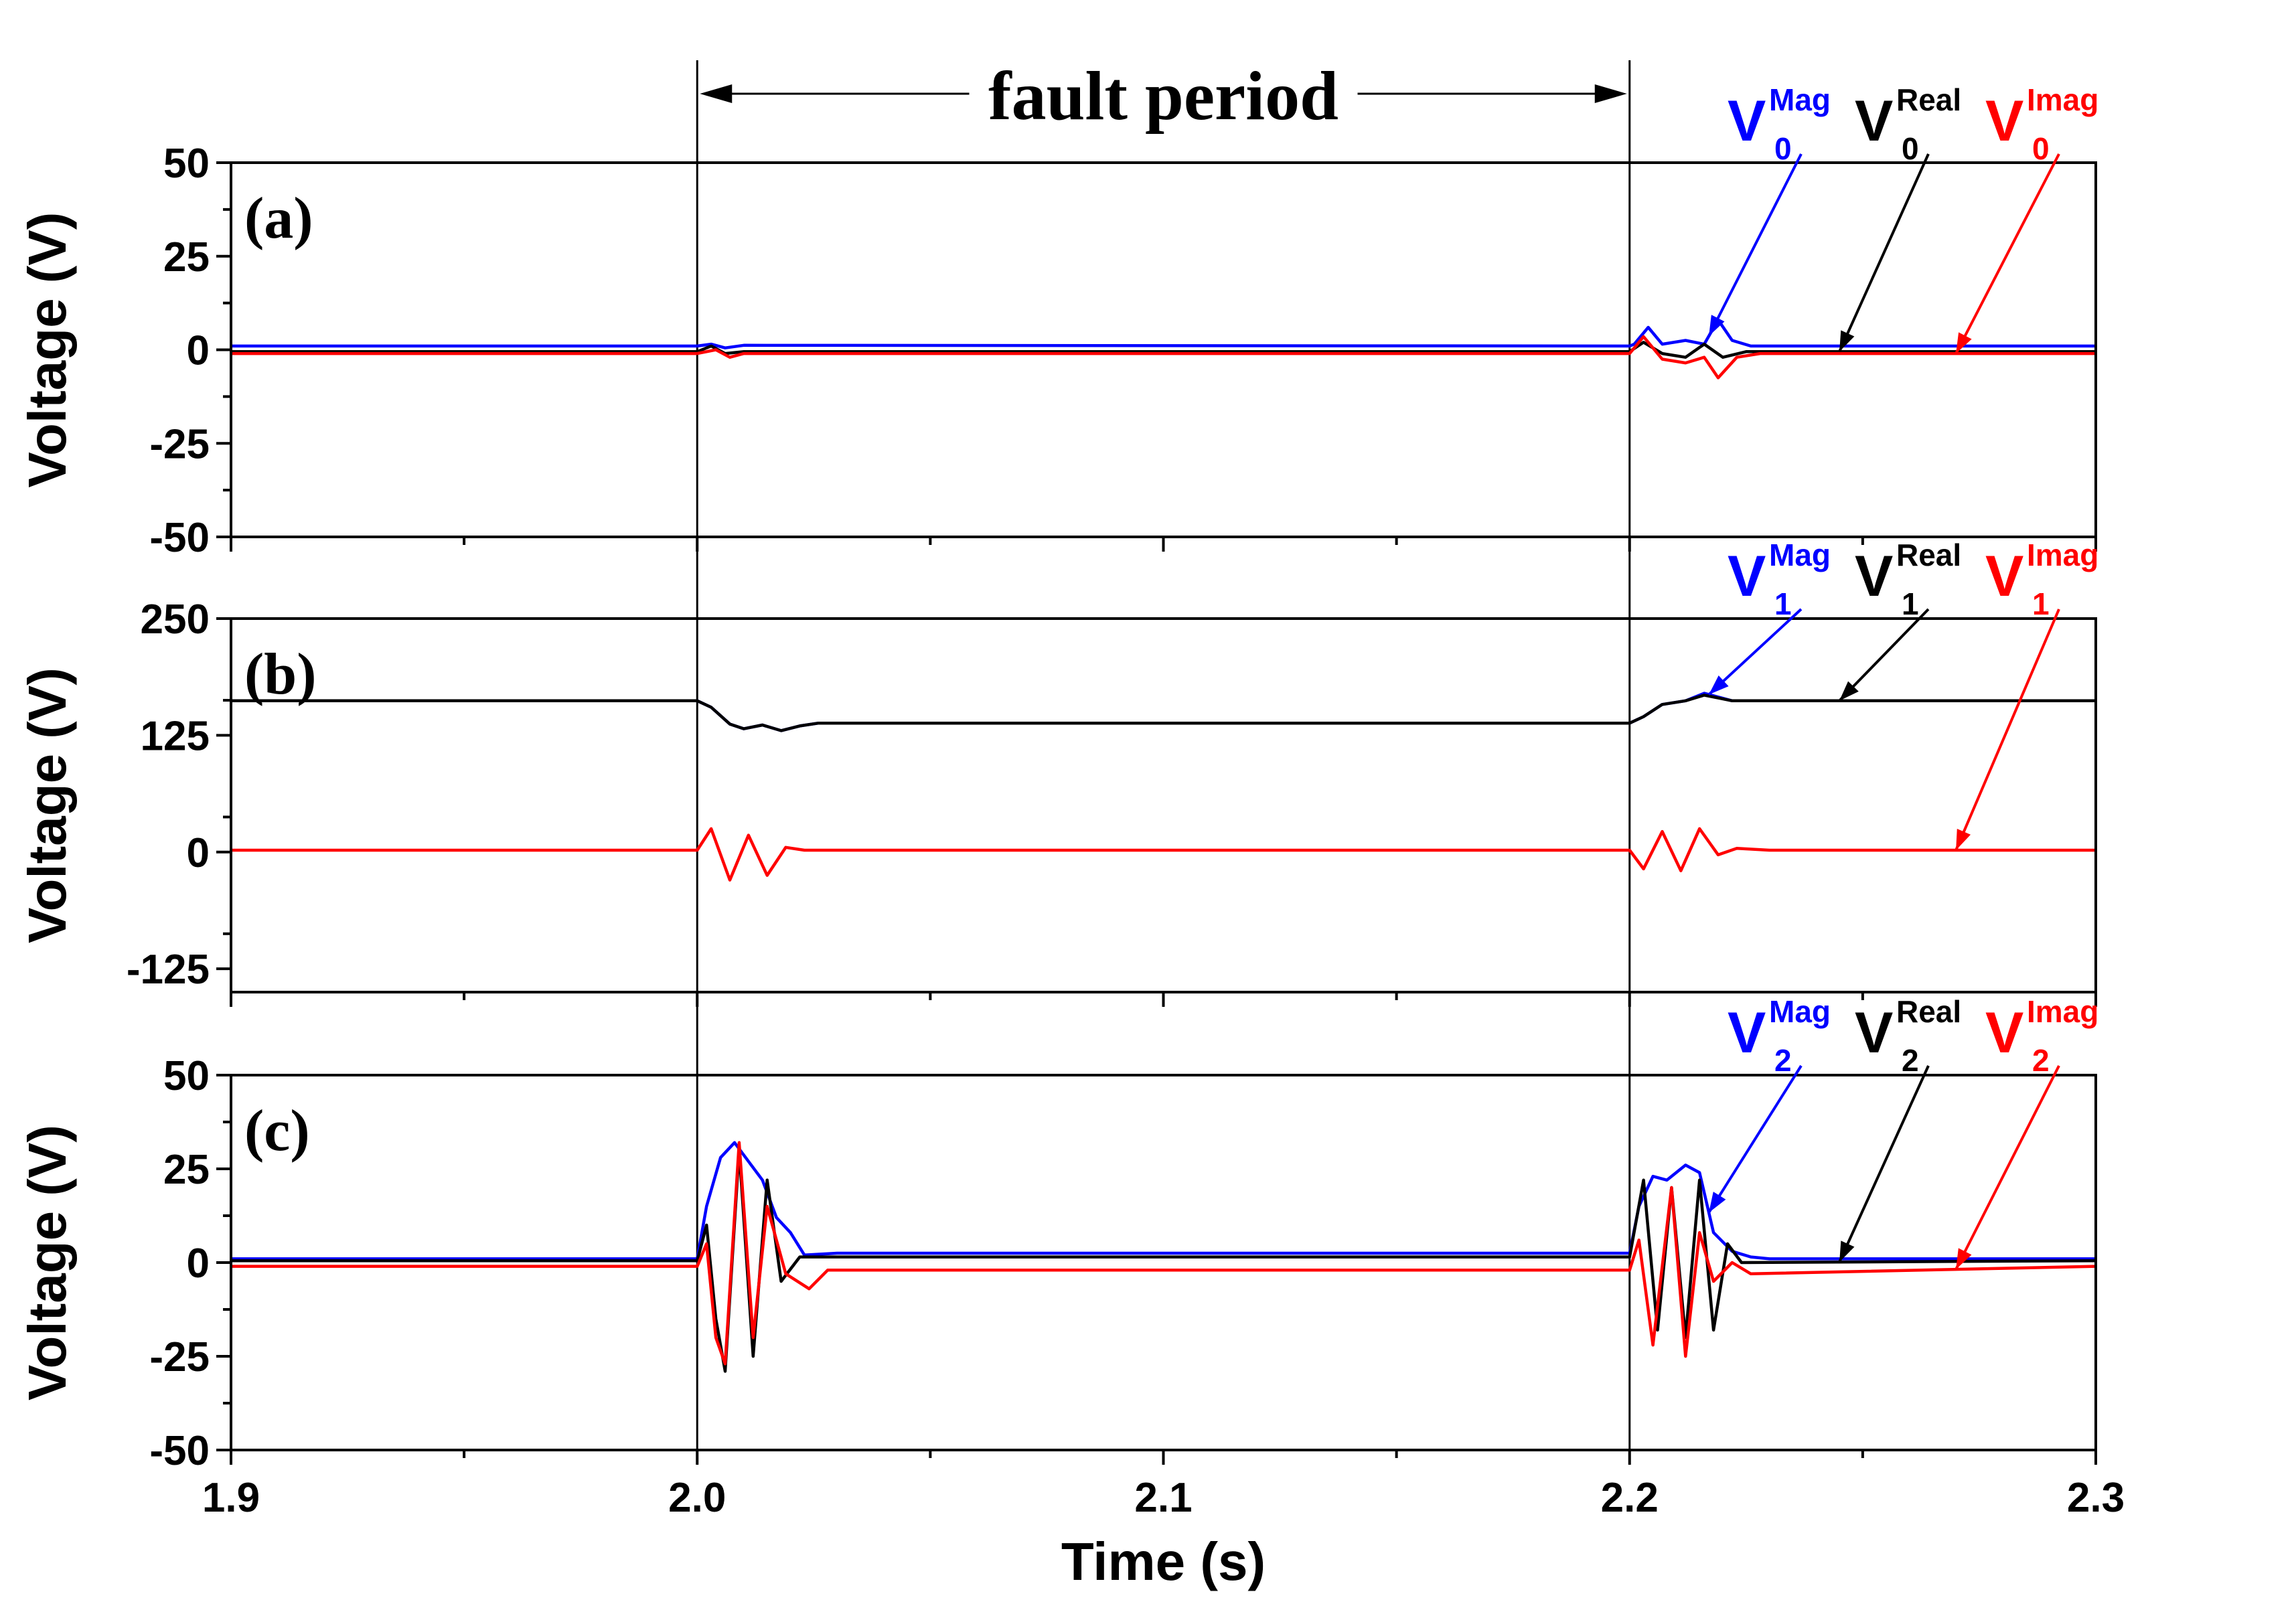 Image resolution: width=2296 pixels, height=1608 pixels. I want to click on fault-period-label: fault period, so click(1163, 96).